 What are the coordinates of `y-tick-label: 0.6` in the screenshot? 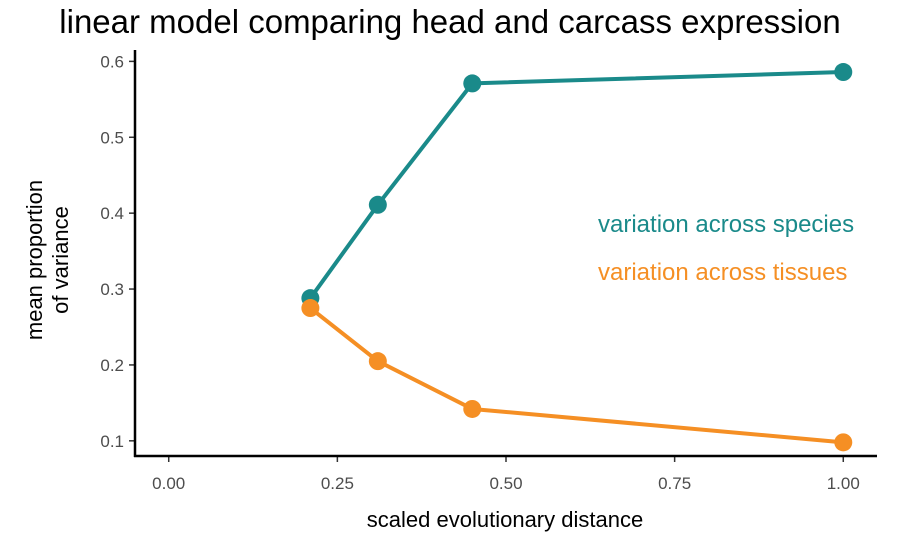 It's located at (112, 61).